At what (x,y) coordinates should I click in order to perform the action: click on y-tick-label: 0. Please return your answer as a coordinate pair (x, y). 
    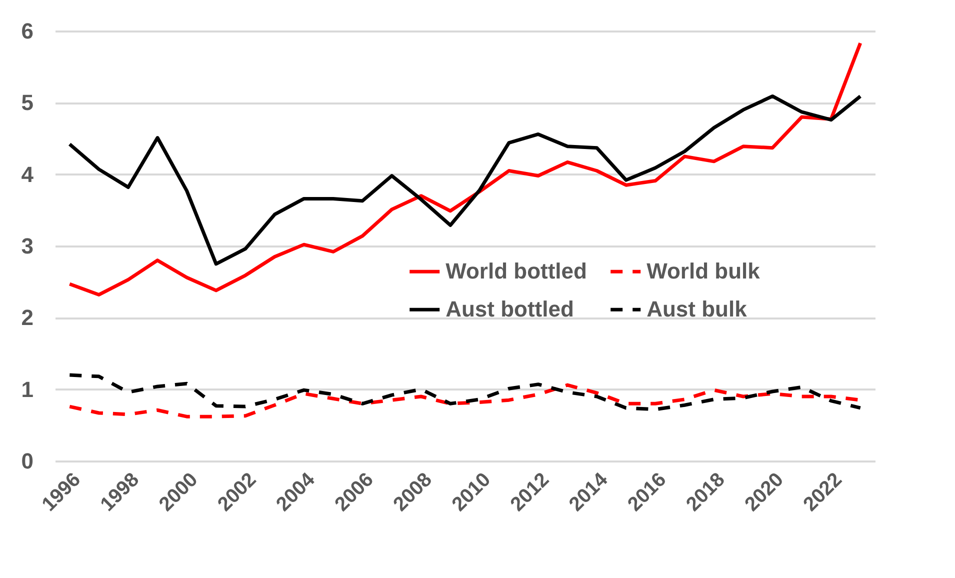
    Looking at the image, I should click on (27, 461).